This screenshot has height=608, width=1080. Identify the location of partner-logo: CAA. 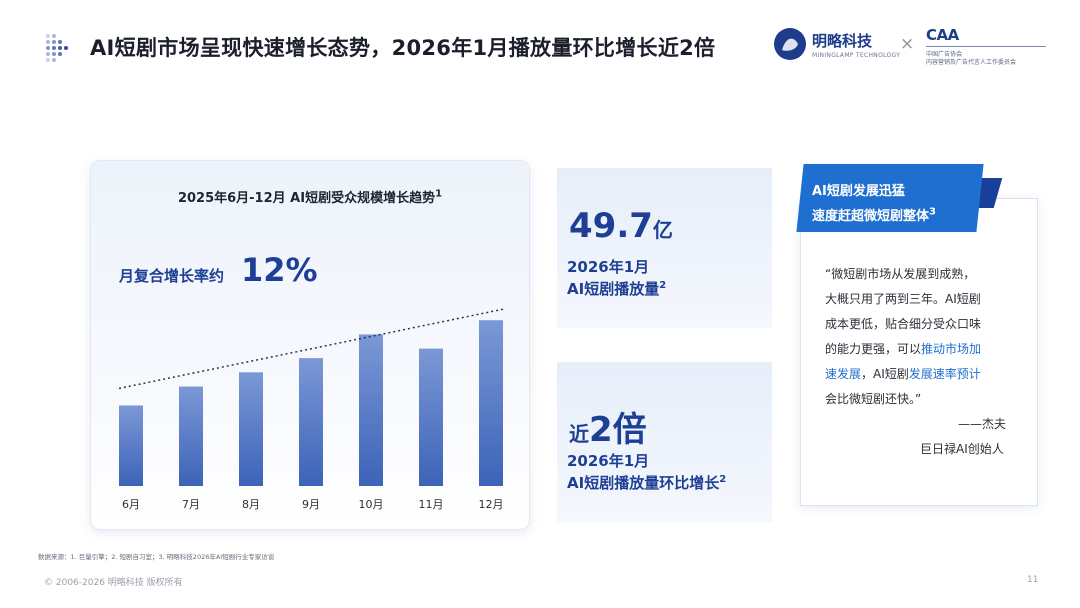
(942, 35).